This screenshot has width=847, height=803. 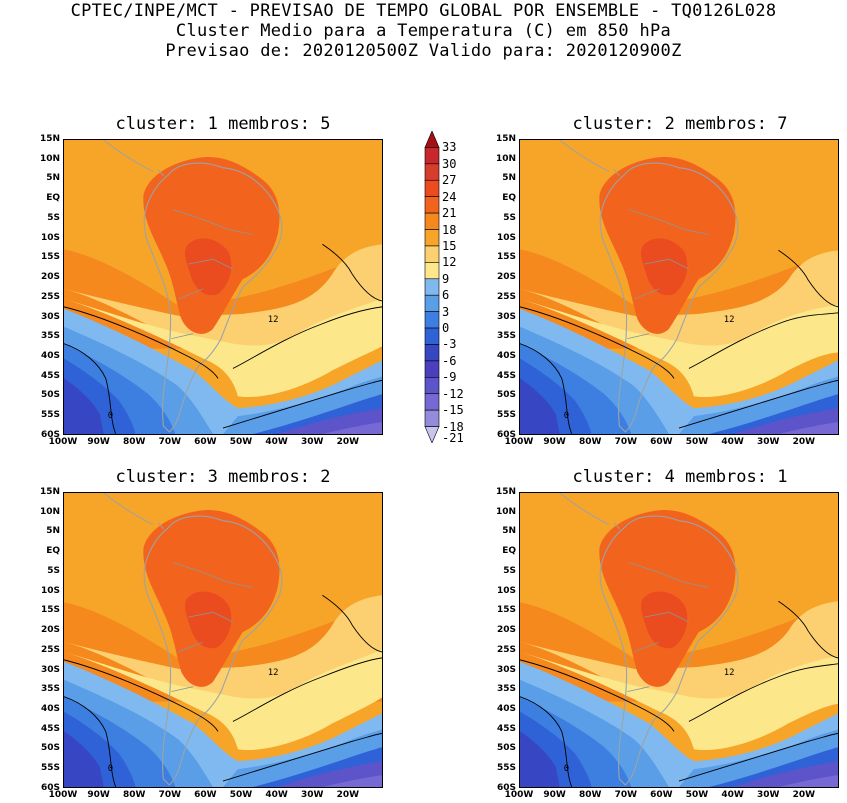 What do you see at coordinates (554, 795) in the screenshot?
I see `longitude-label: 90W` at bounding box center [554, 795].